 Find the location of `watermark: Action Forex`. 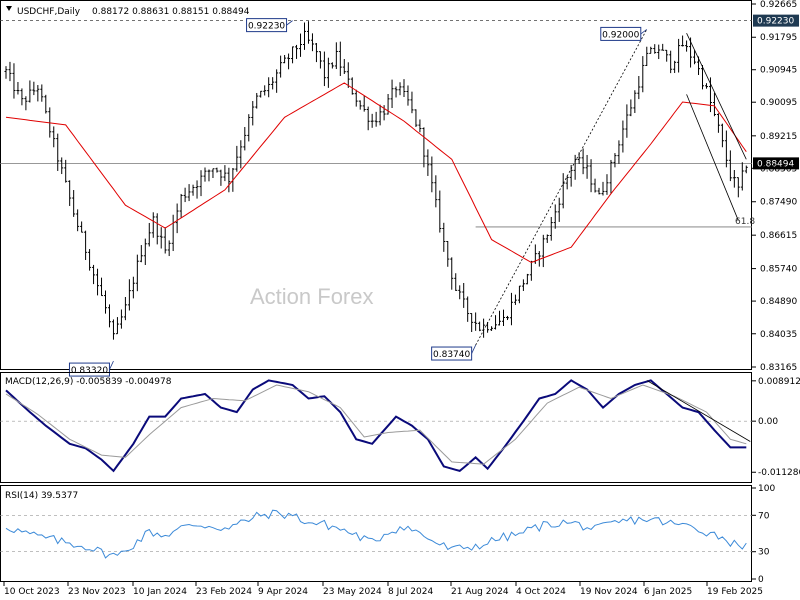

watermark: Action Forex is located at coordinates (312, 296).